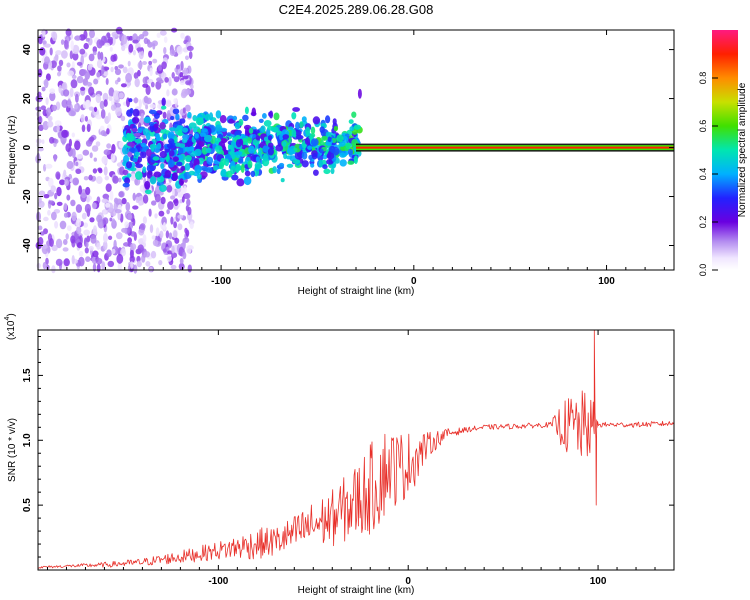 This screenshot has height=600, width=750. Describe the element at coordinates (27, 147) in the screenshot. I see `spectrogram-y-tick-label: 0` at that location.